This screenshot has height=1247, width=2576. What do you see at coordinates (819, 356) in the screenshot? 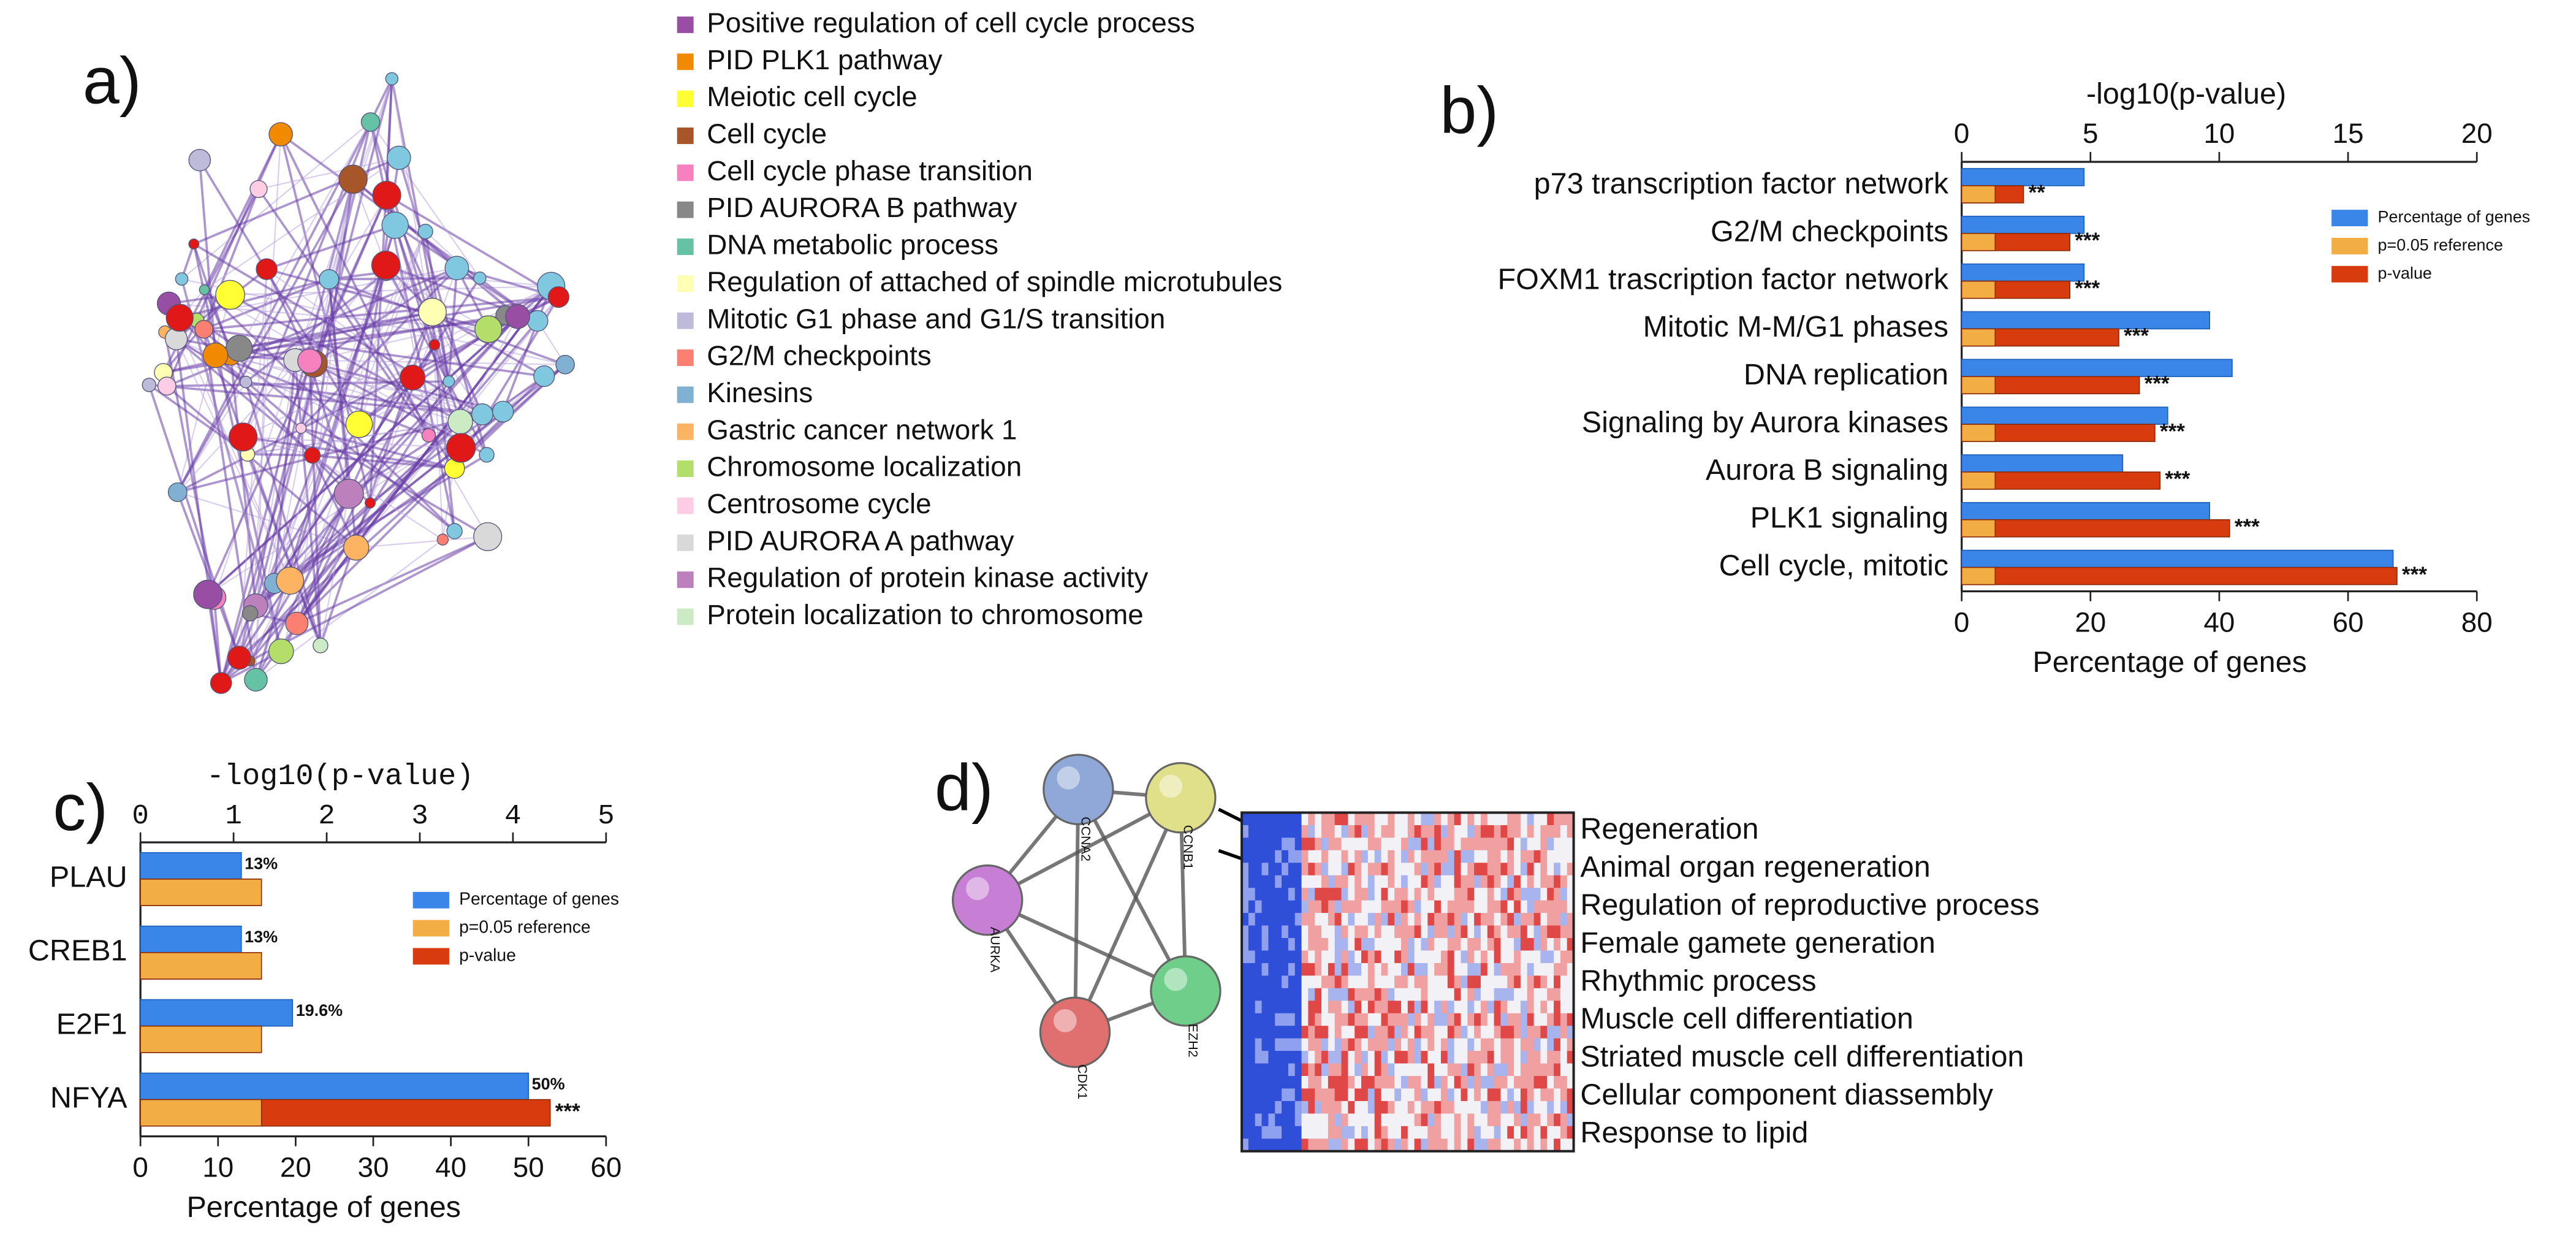
I see `legend-label: G2/M checkpoints` at bounding box center [819, 356].